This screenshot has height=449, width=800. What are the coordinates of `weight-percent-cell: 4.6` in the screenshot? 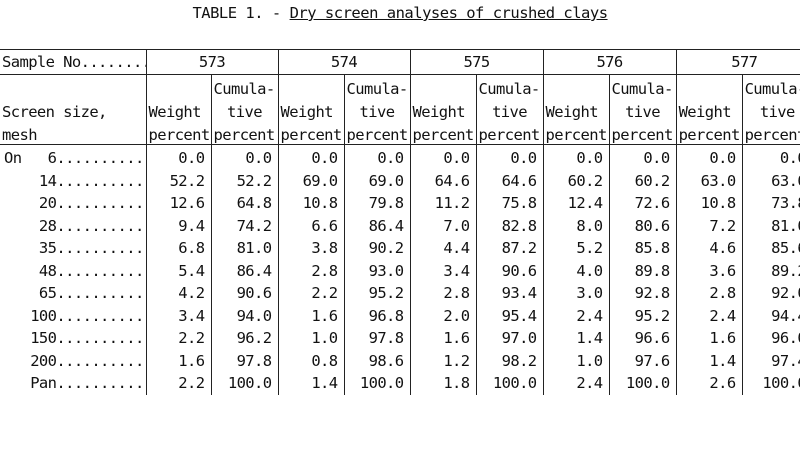 It's located at (709, 248).